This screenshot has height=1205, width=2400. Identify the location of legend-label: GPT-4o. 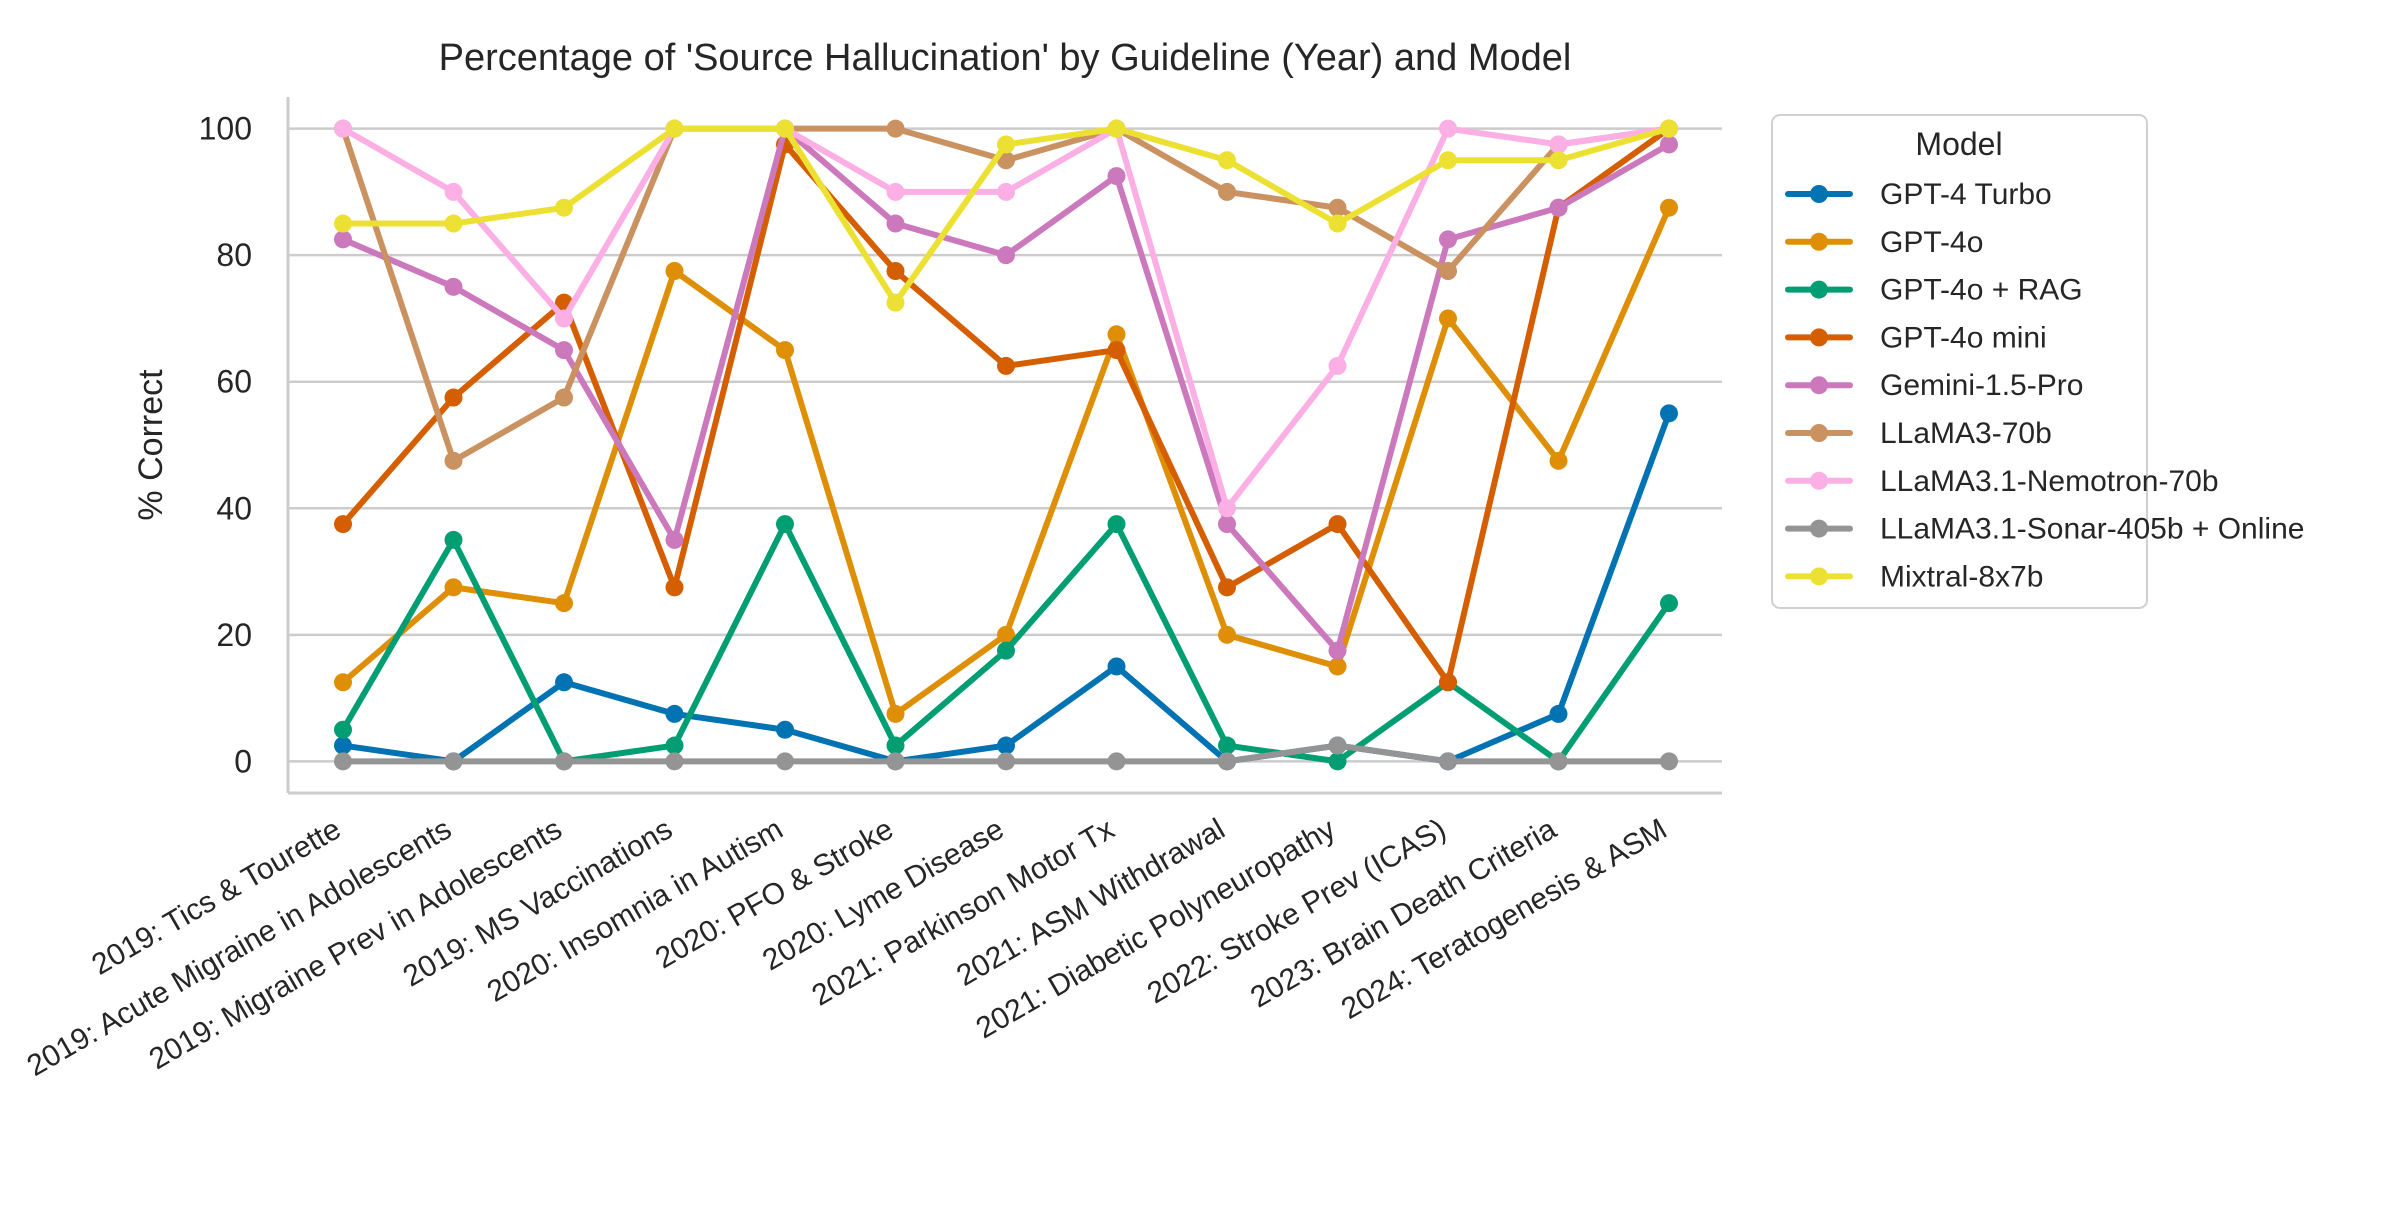
(1931, 242).